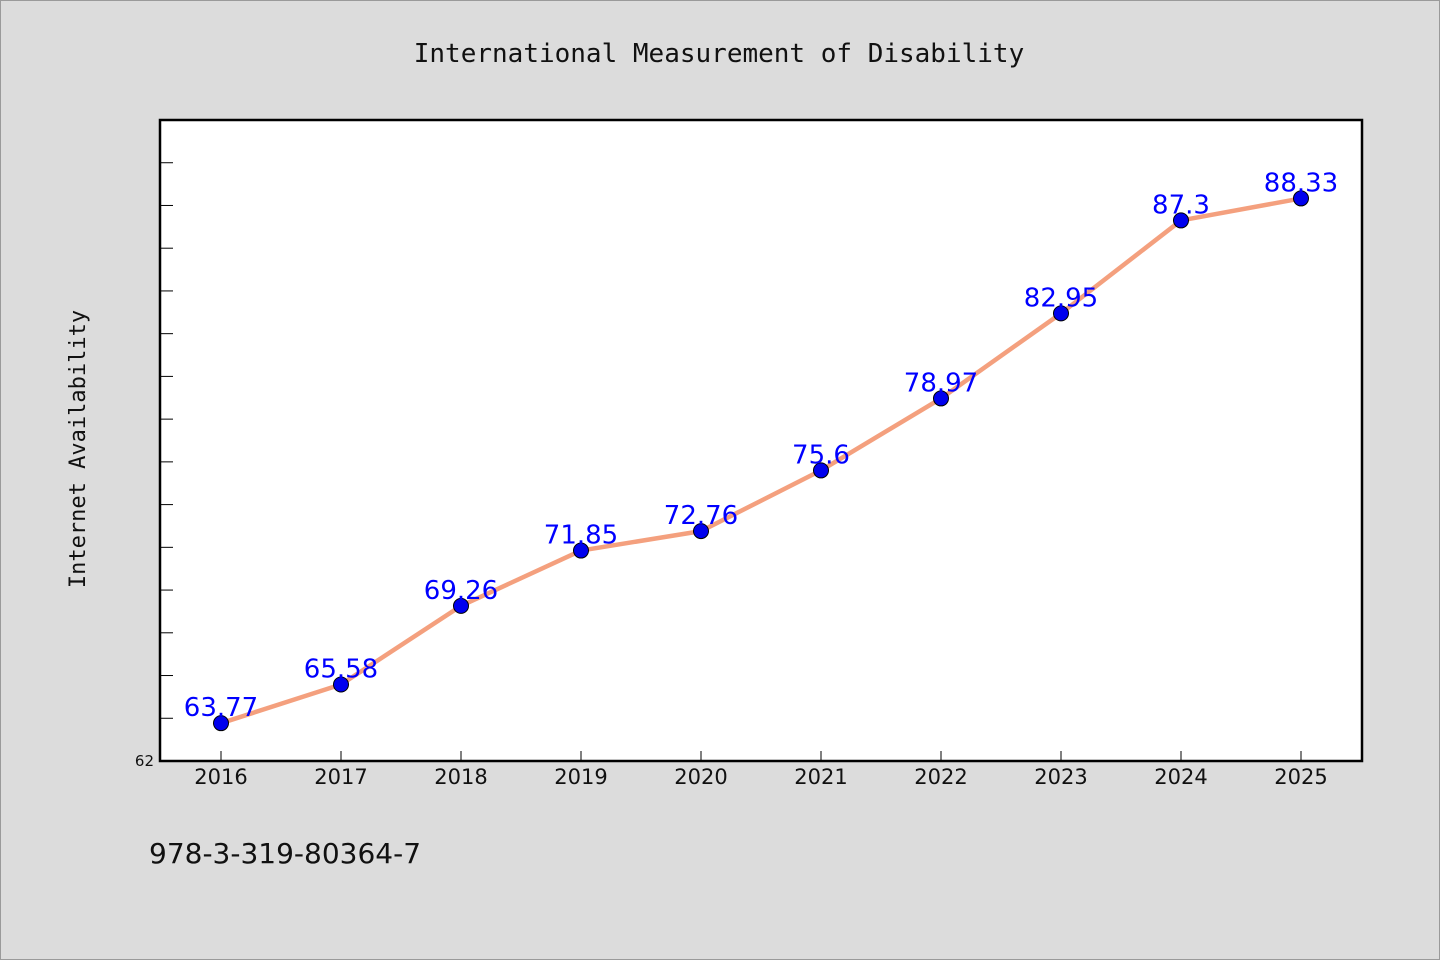 The width and height of the screenshot is (1440, 960). What do you see at coordinates (340, 777) in the screenshot?
I see `x-tick-label: 2017` at bounding box center [340, 777].